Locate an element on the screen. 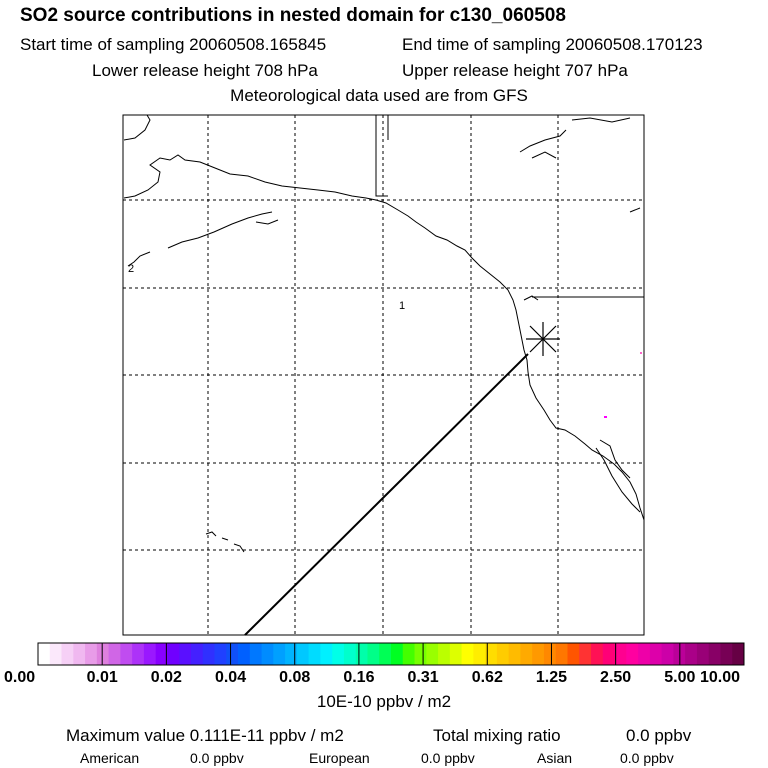 The width and height of the screenshot is (768, 768). colorbar-units: 10E-10 ppbv / m2 is located at coordinates (384, 701).